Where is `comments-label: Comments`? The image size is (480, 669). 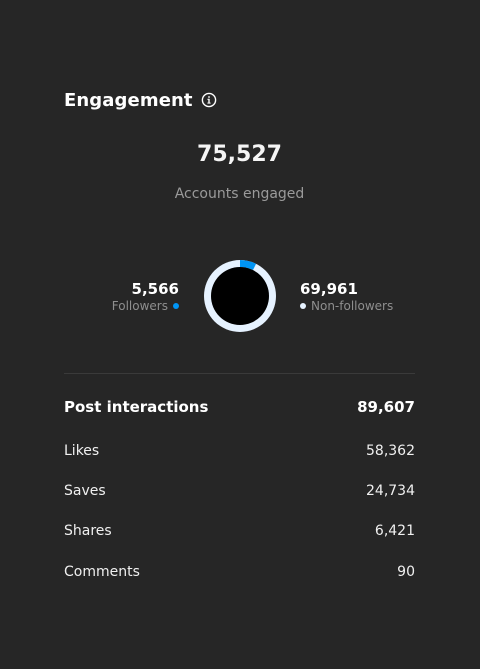 comments-label: Comments is located at coordinates (102, 572).